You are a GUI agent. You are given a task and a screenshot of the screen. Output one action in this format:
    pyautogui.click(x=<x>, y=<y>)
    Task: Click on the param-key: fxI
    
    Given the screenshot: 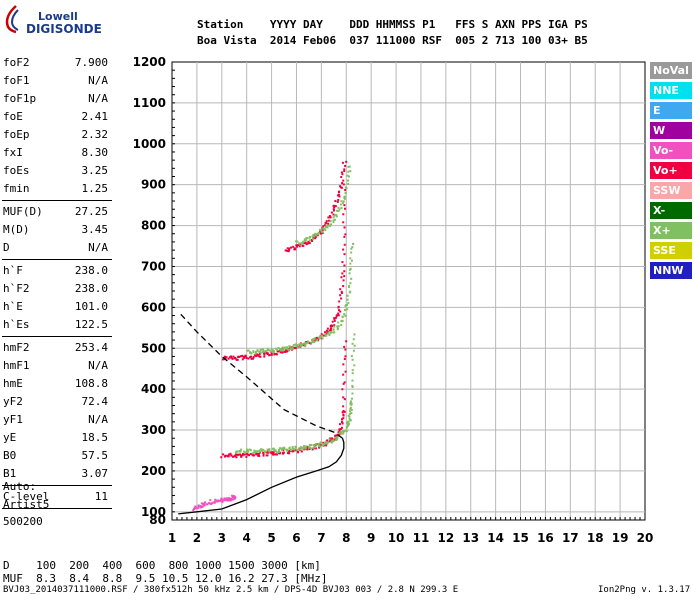 What is the action you would take?
    pyautogui.click(x=13, y=152)
    